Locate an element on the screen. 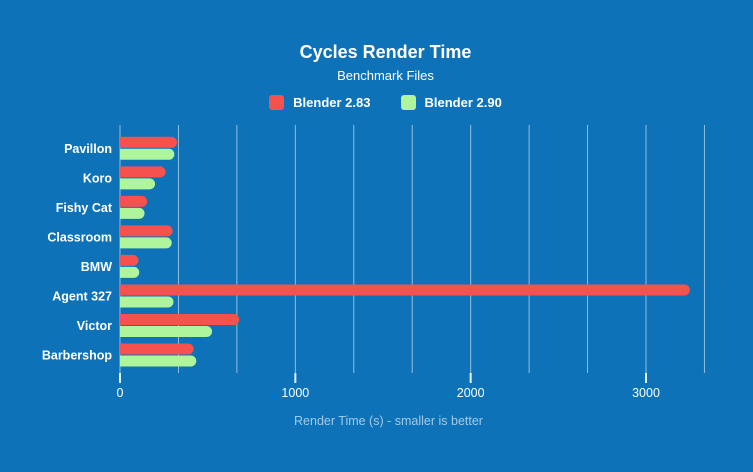 The width and height of the screenshot is (753, 472). y-axis-label-victor: Victor is located at coordinates (94, 326).